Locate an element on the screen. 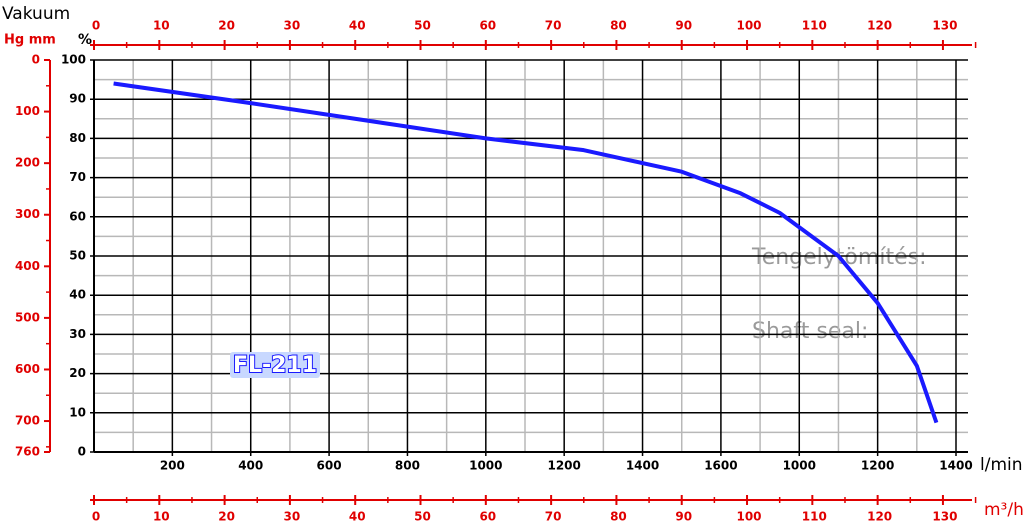 The width and height of the screenshot is (1033, 528). y-tick-label: 60 is located at coordinates (77, 216).